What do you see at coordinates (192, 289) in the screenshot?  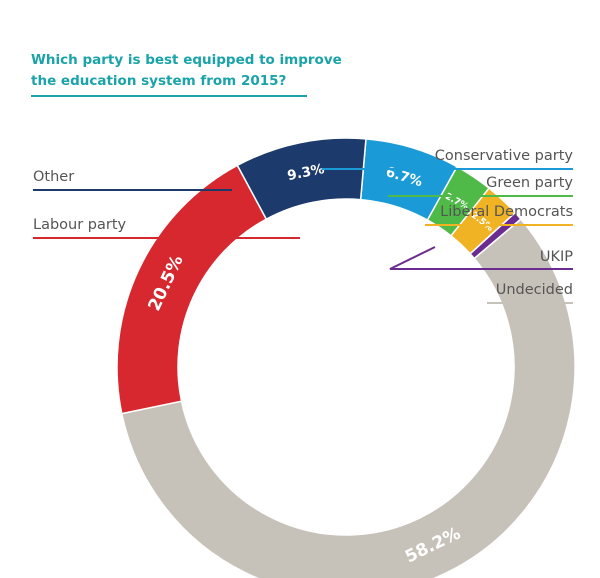 I see `slice-labour-party` at bounding box center [192, 289].